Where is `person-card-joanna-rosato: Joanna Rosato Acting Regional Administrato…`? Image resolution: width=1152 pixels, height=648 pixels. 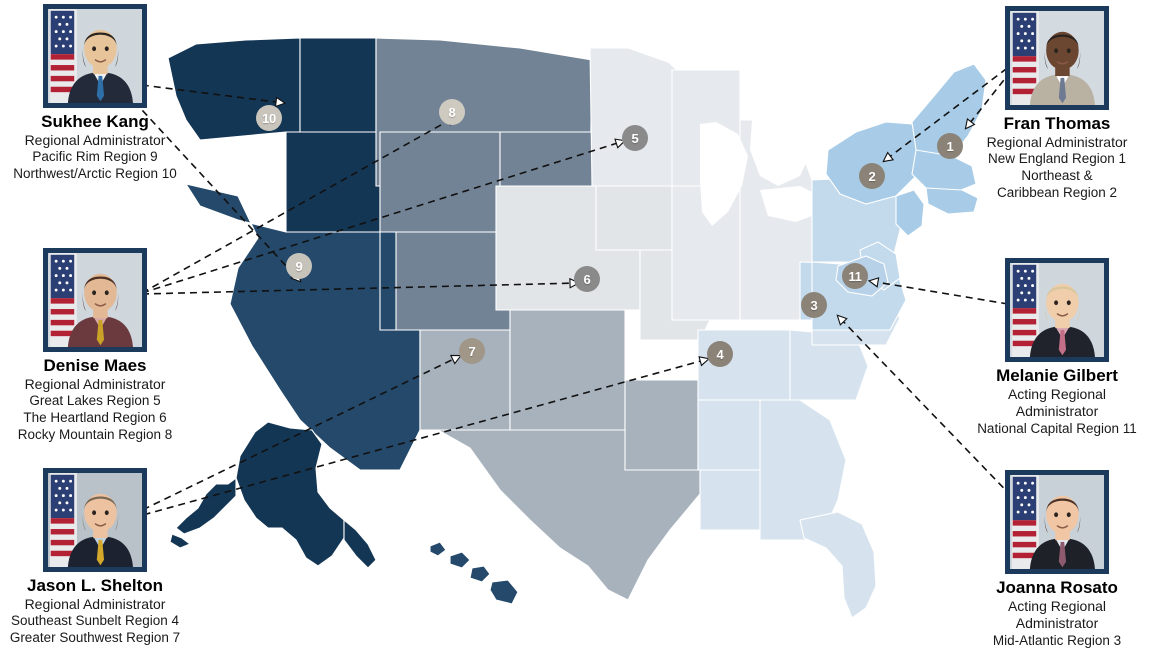 person-card-joanna-rosato: Joanna Rosato Acting Regional Administrato… is located at coordinates (1057, 559).